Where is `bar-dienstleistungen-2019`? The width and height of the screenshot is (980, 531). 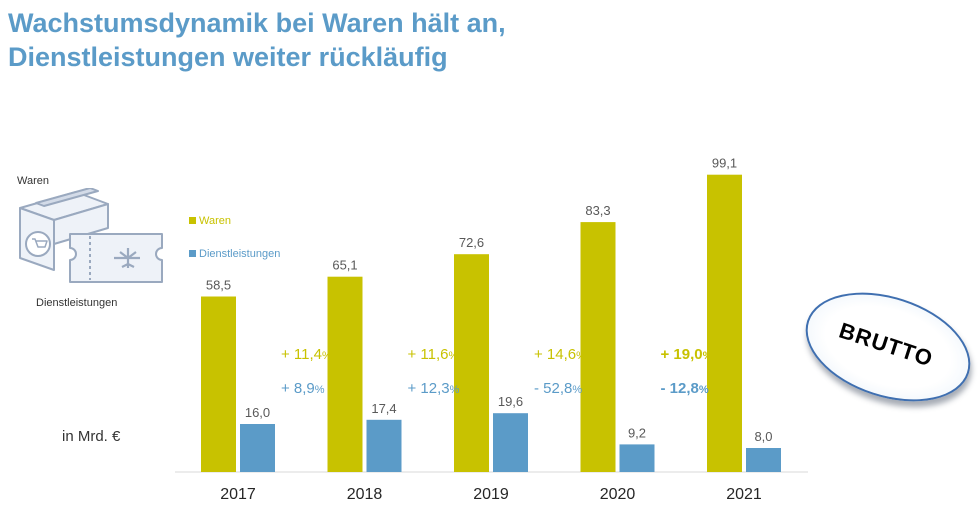 bar-dienstleistungen-2019 is located at coordinates (510, 442).